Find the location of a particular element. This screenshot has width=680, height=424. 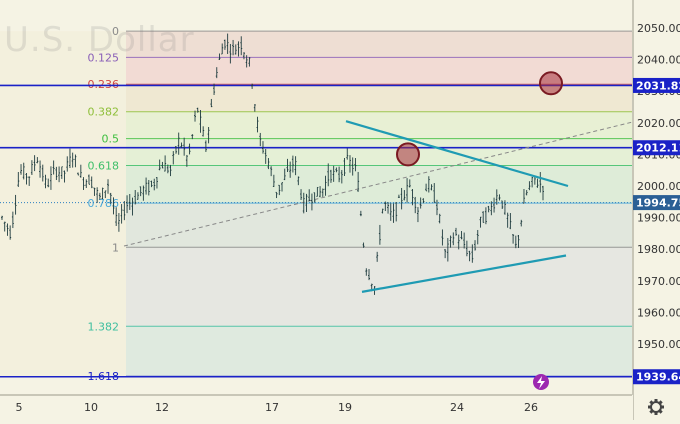

price-tick-label: 2020.00 is located at coordinates (658, 123).